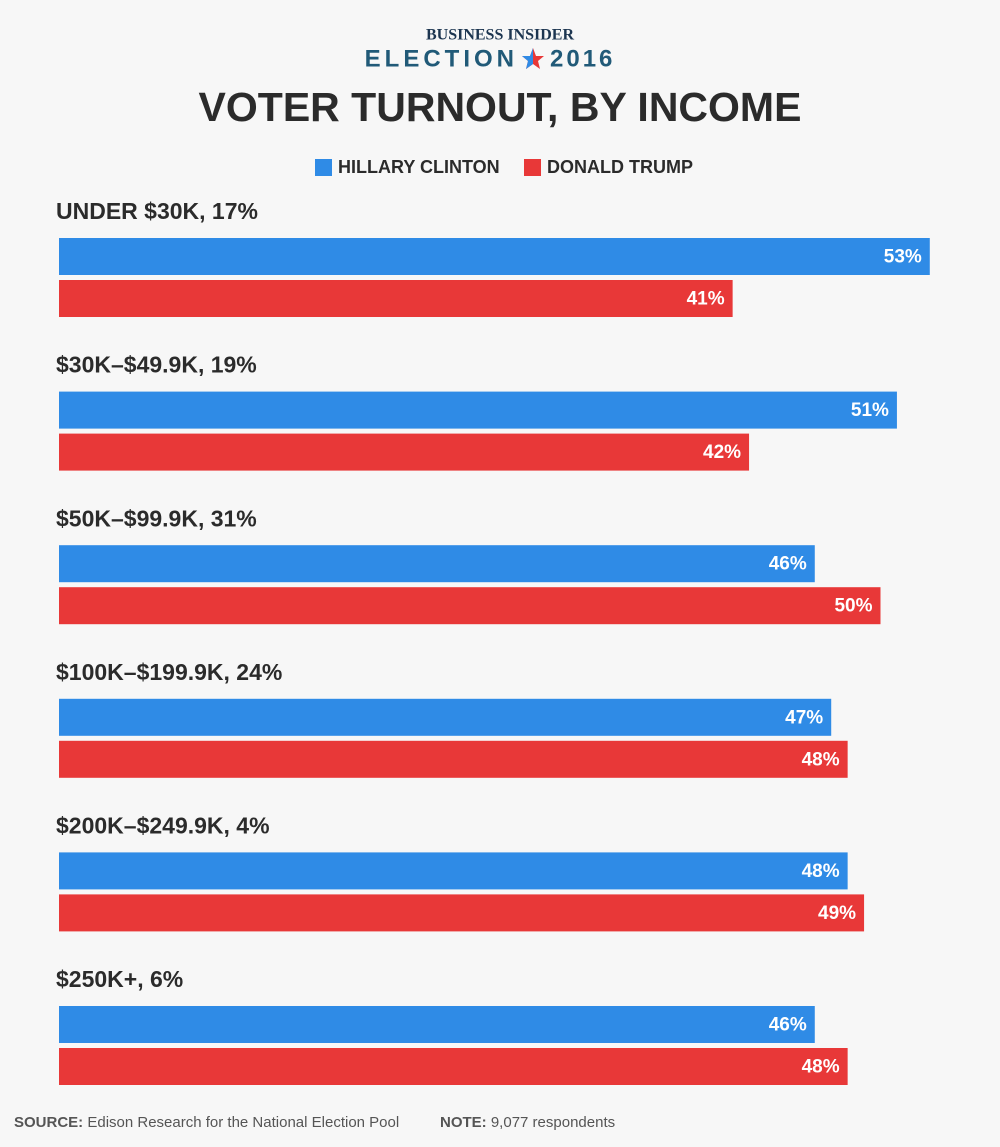 The image size is (1000, 1147). What do you see at coordinates (463, 1122) in the screenshot?
I see `note-label: NOTE:` at bounding box center [463, 1122].